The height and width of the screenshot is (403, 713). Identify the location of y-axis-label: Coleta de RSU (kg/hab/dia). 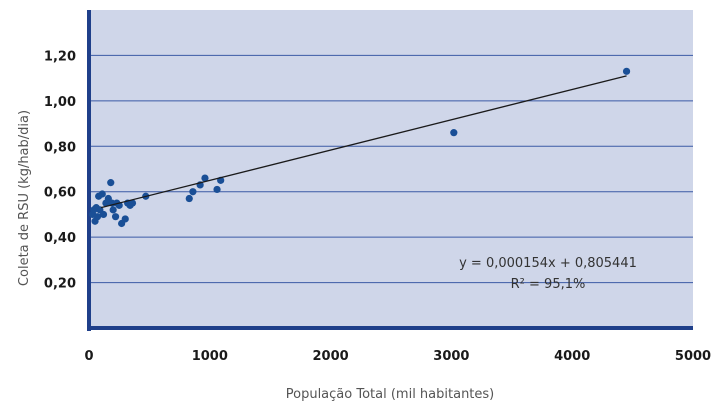
(24, 198).